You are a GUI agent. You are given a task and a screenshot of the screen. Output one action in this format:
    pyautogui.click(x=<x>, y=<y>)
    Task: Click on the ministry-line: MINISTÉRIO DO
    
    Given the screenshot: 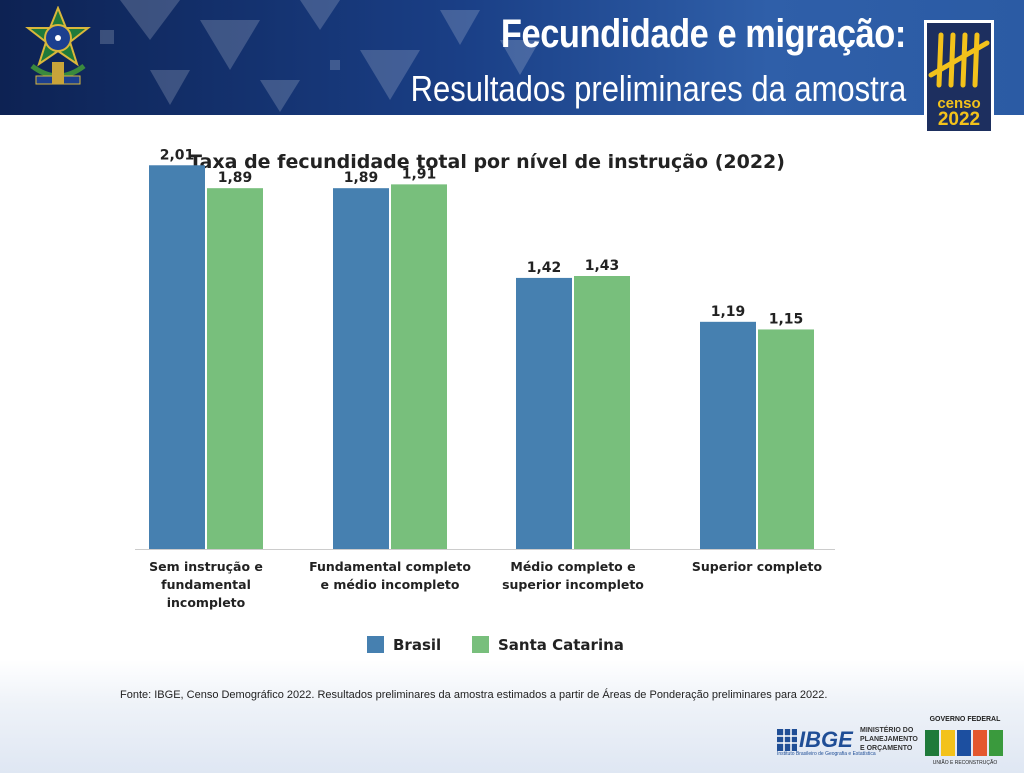 What is the action you would take?
    pyautogui.click(x=887, y=730)
    